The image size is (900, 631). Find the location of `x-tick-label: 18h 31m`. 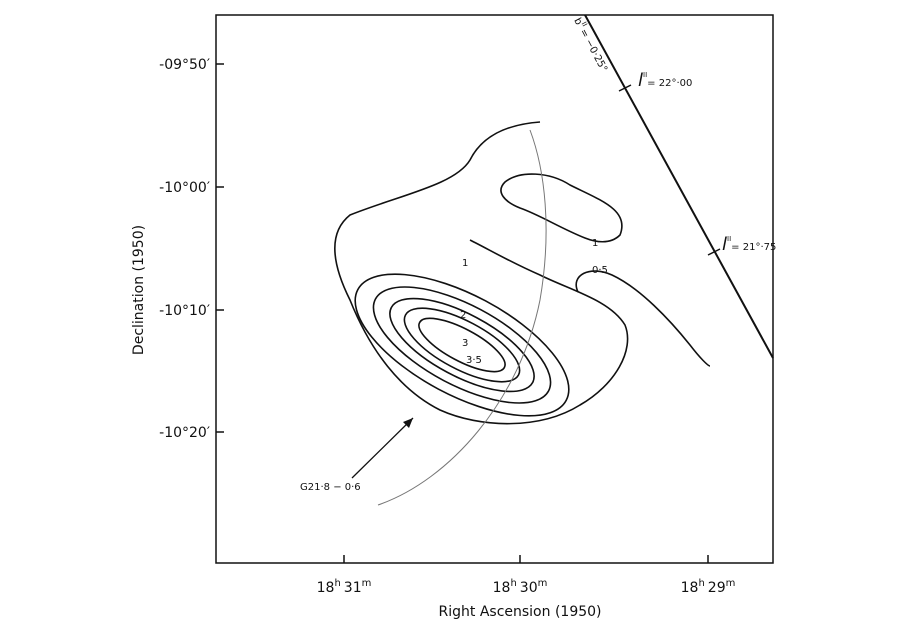

x-tick-label: 18h 31m is located at coordinates (344, 587).